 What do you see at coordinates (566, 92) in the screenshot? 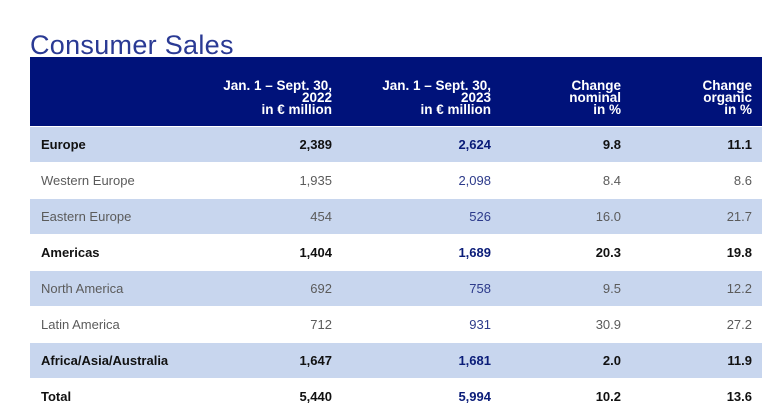
I see `header-change-nominal: Change nominal in %` at bounding box center [566, 92].